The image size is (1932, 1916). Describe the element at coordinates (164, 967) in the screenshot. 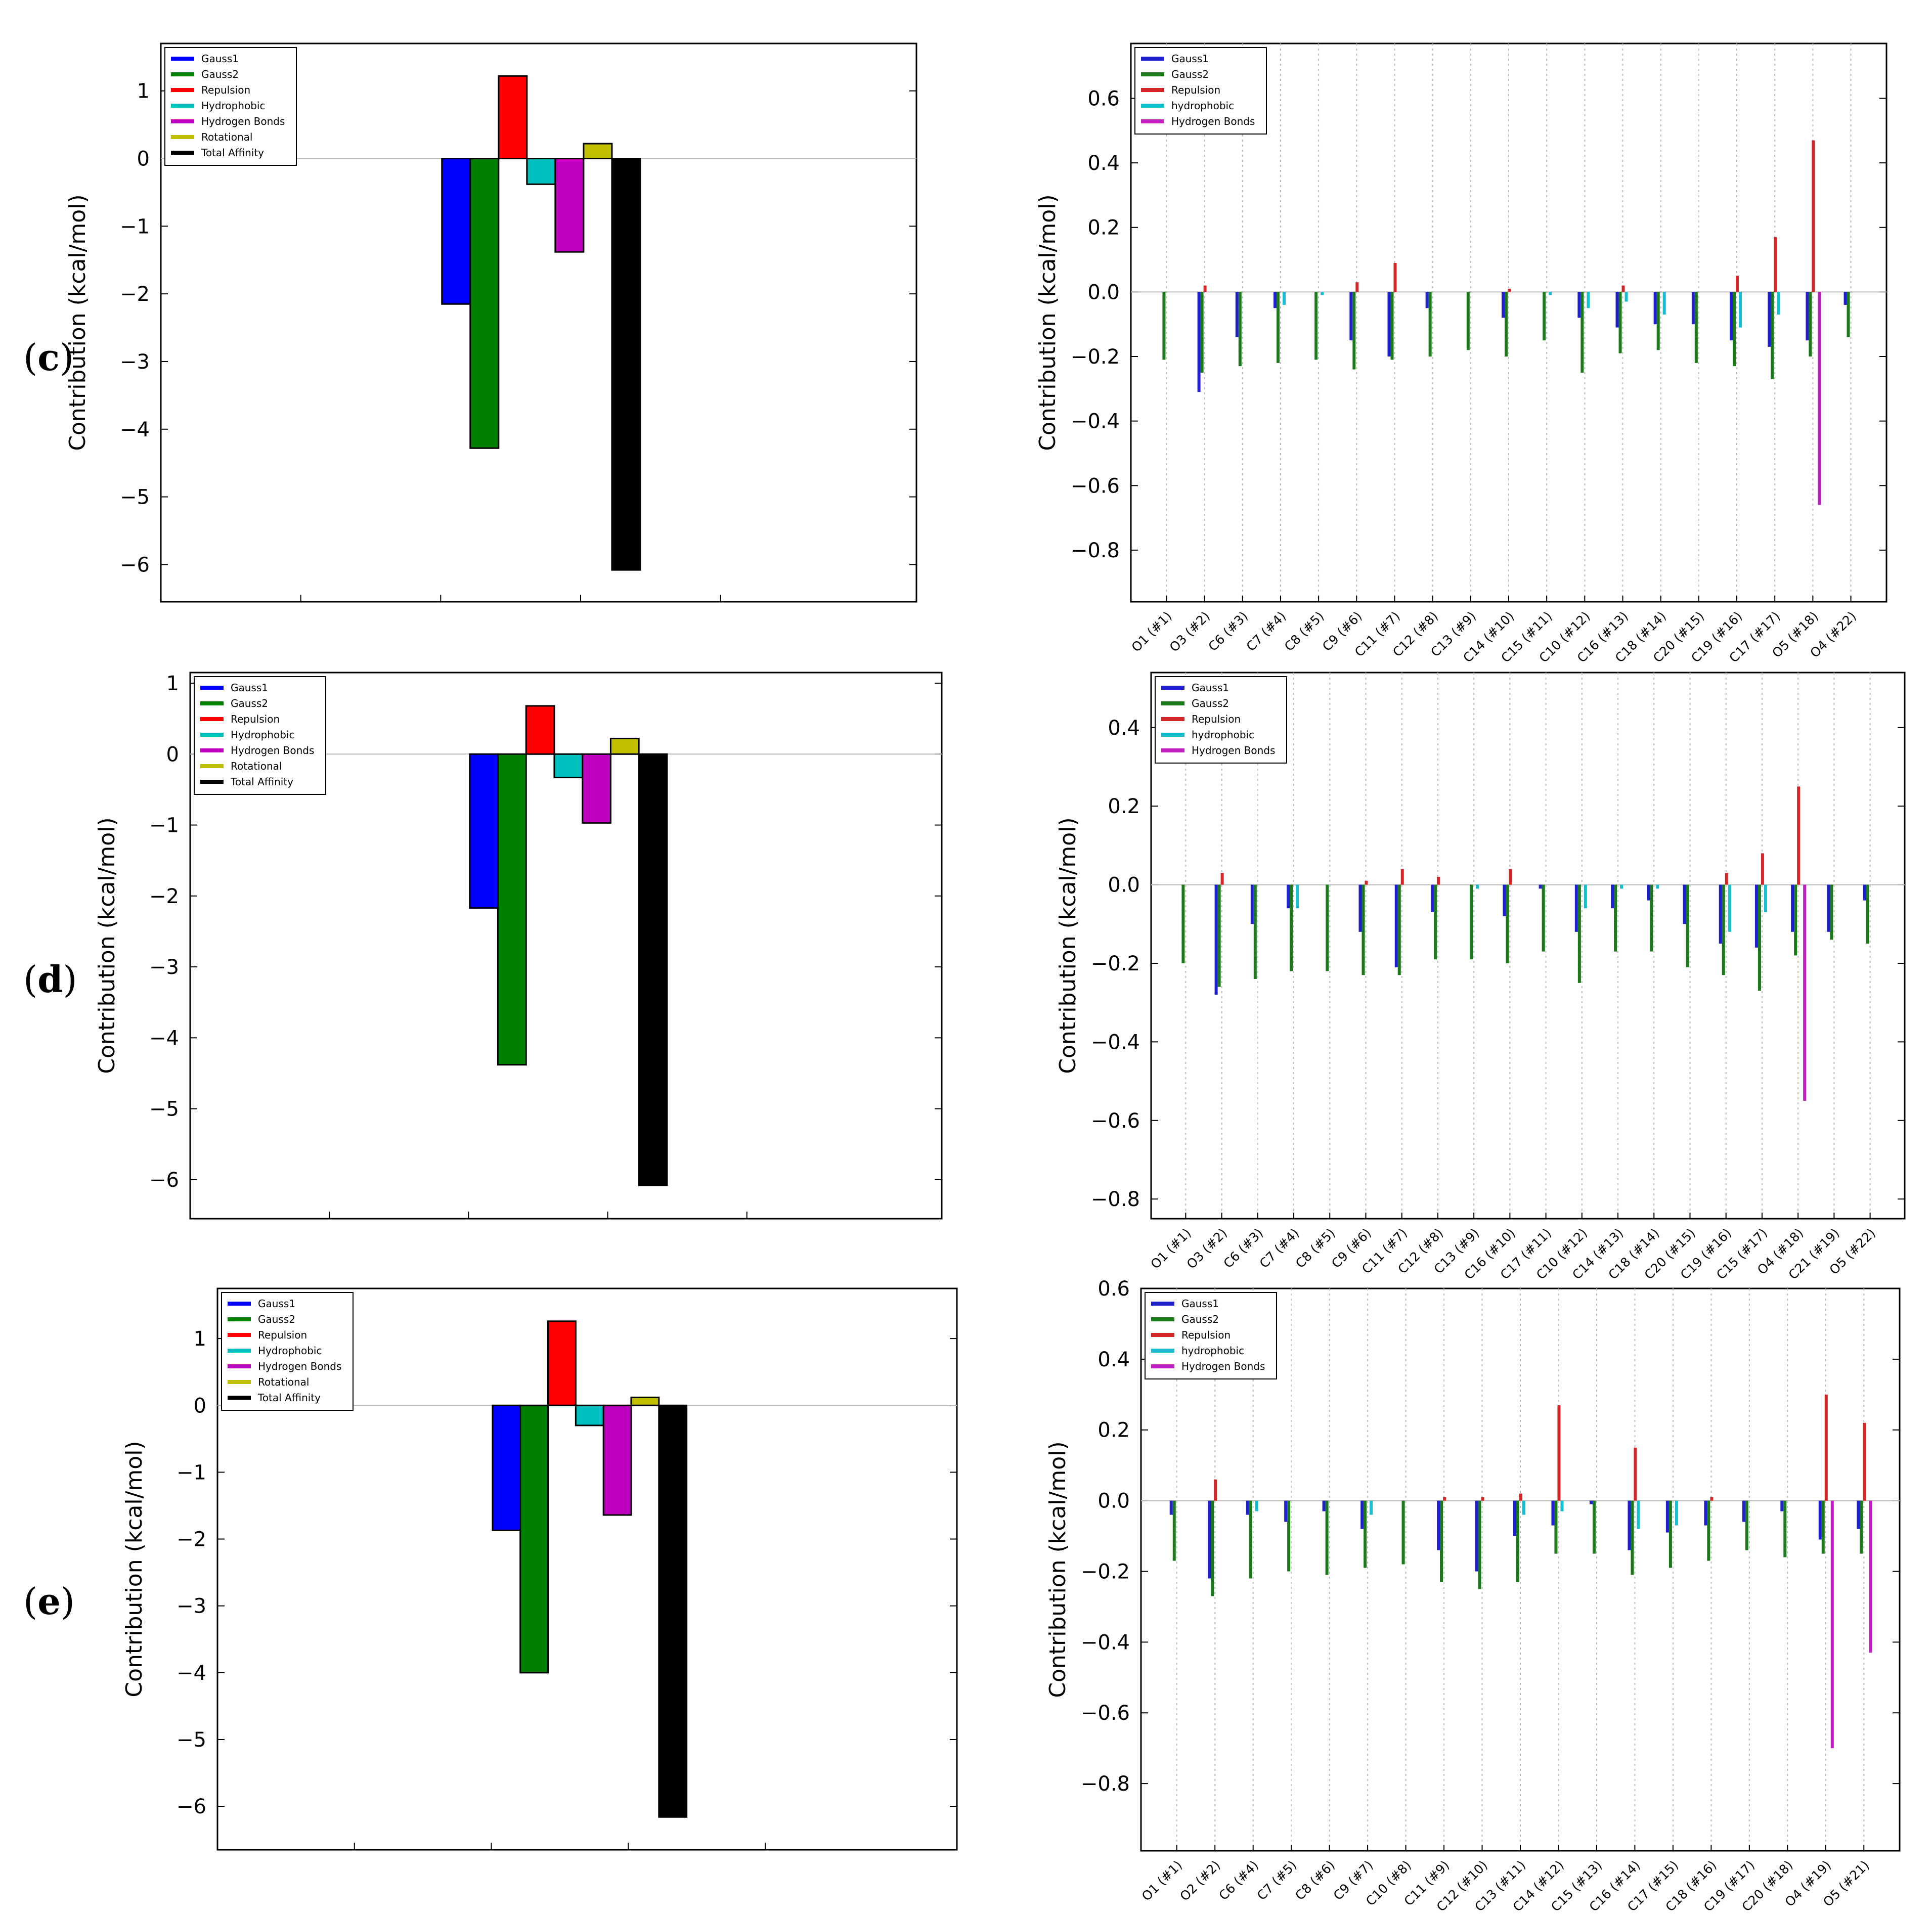

I see `y-tick-label: −3` at that location.